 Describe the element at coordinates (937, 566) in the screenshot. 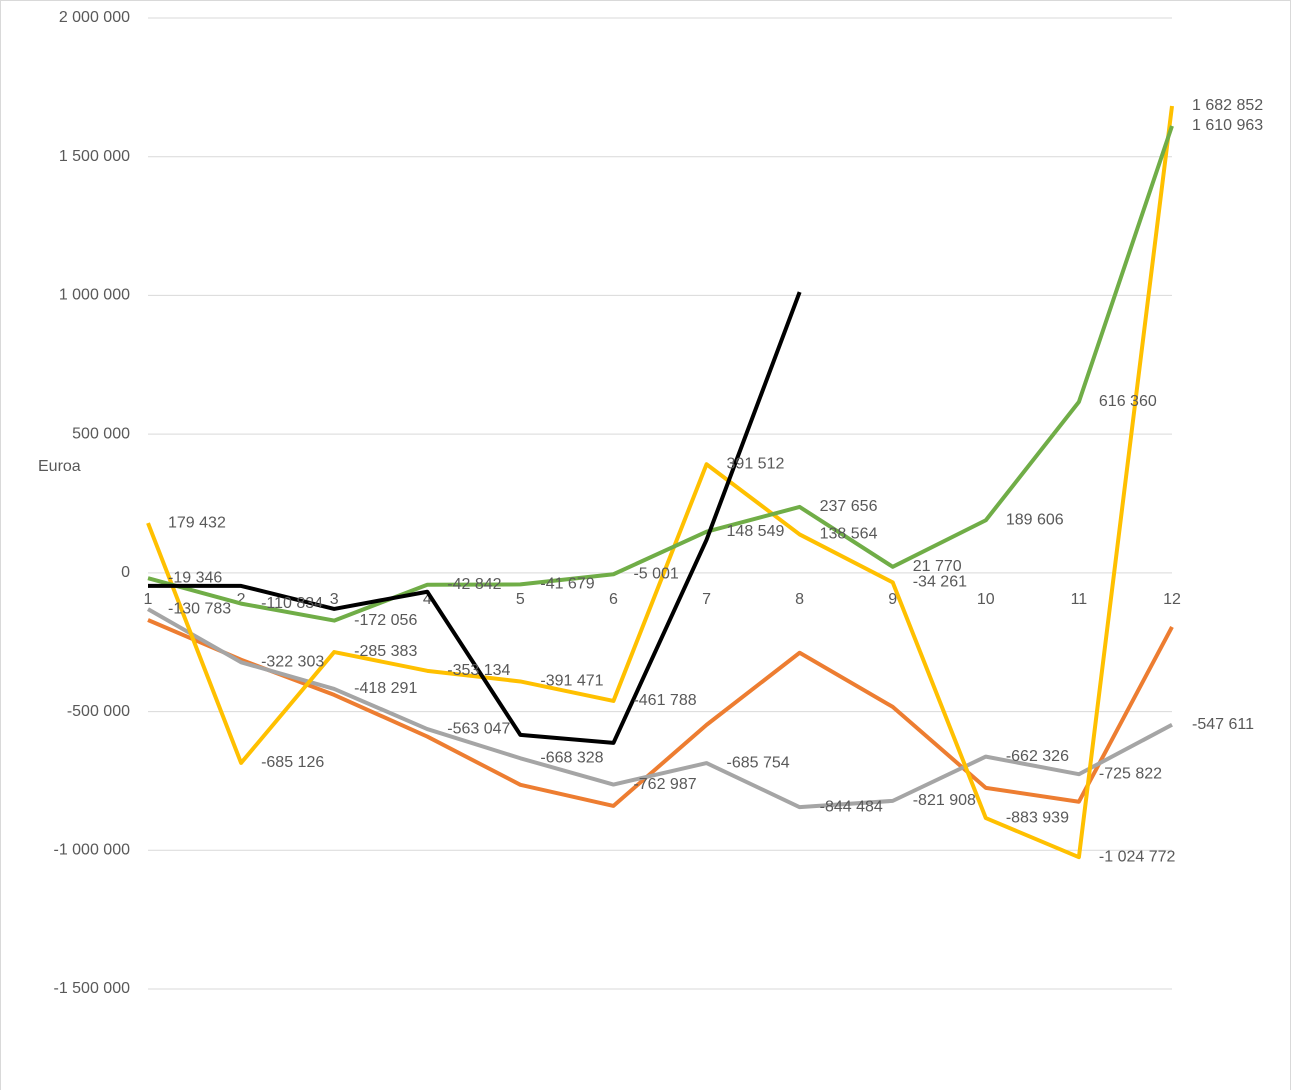

I see `data-label: 21 770` at that location.